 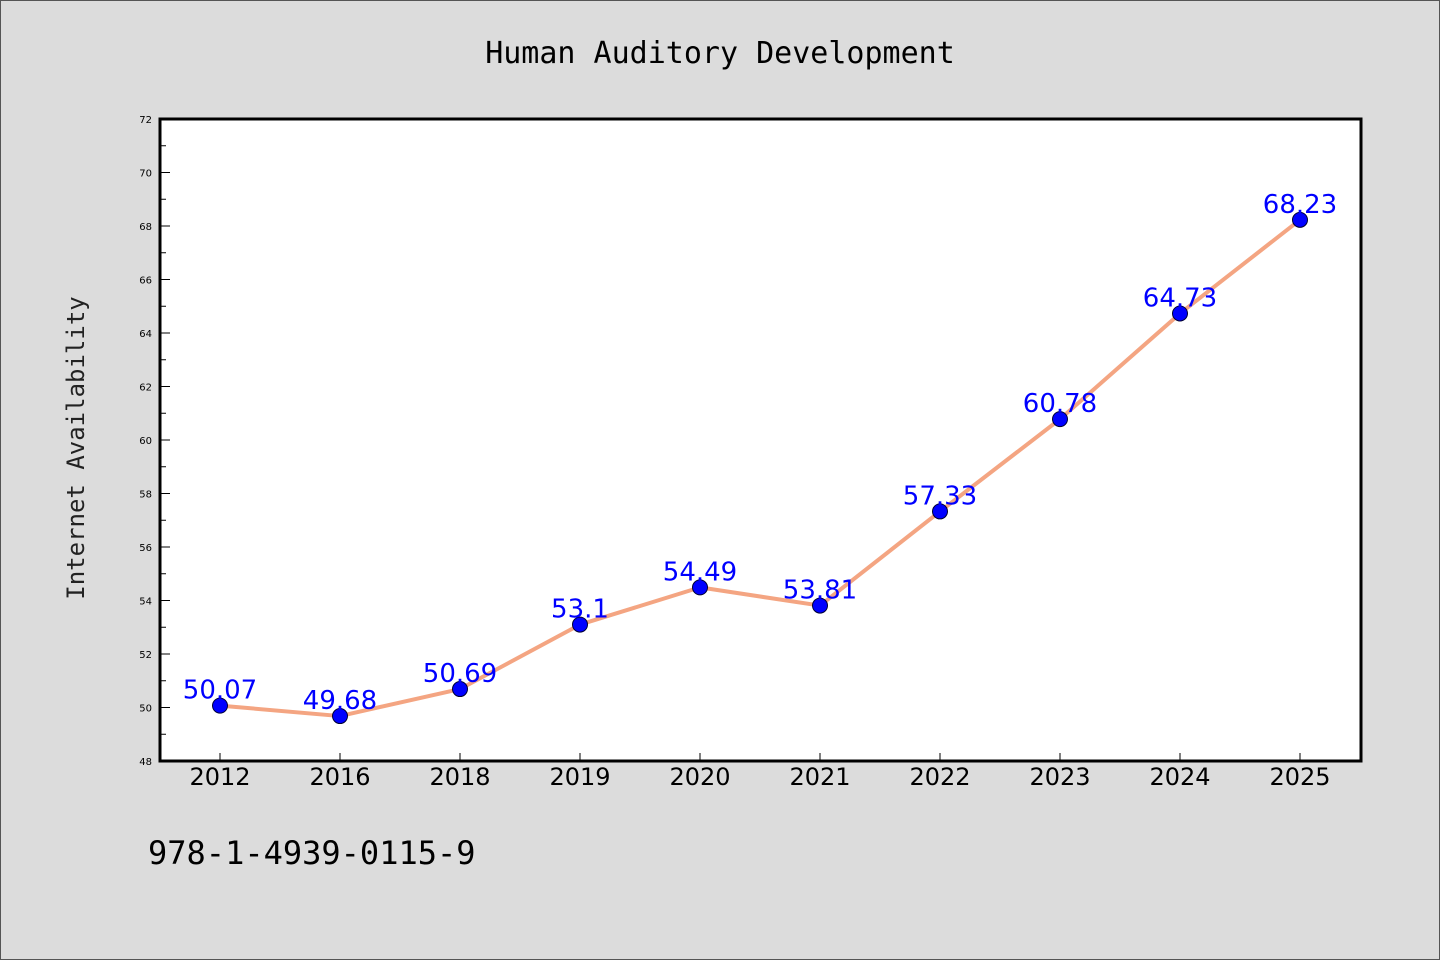 I want to click on data-point-label: 50.69, so click(x=460, y=674).